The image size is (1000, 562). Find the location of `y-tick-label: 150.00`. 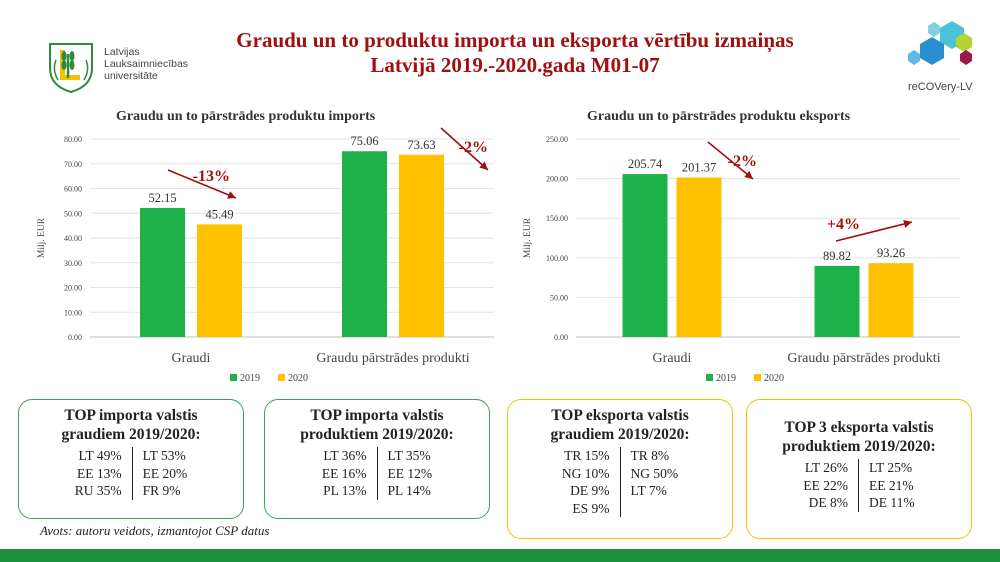

y-tick-label: 150.00 is located at coordinates (557, 218).